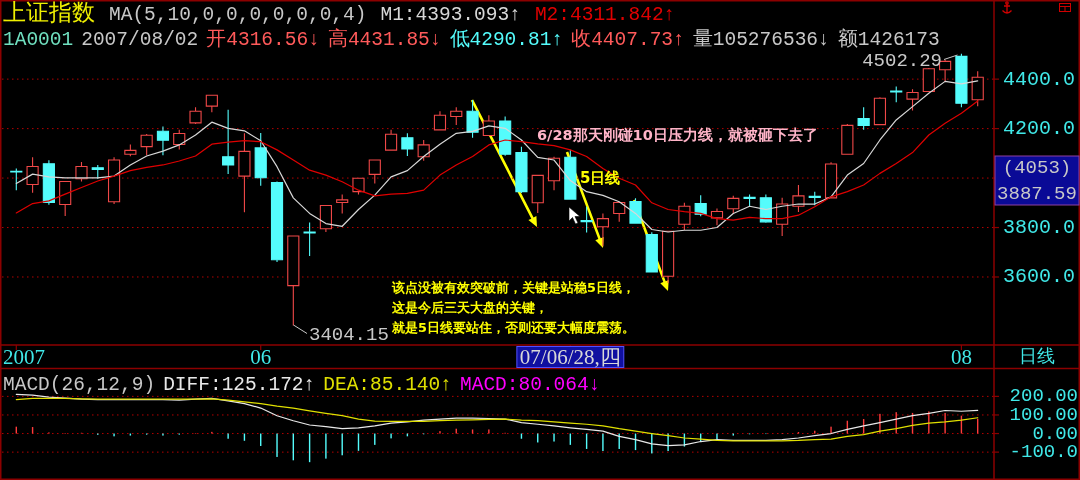  What do you see at coordinates (961, 357) in the screenshot?
I see `x-tick-label: 08` at bounding box center [961, 357].